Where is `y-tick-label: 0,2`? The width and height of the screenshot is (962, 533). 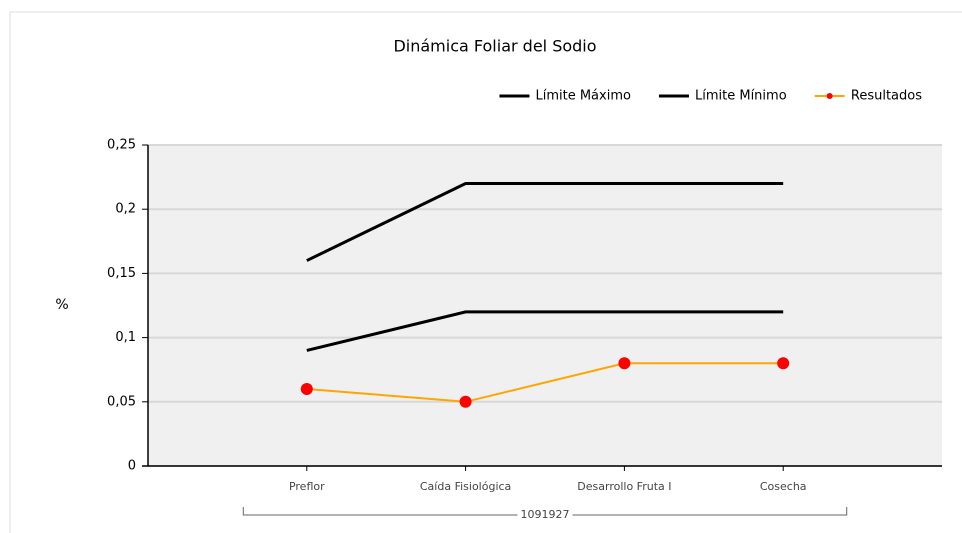
y-tick-label: 0,2 is located at coordinates (125, 209).